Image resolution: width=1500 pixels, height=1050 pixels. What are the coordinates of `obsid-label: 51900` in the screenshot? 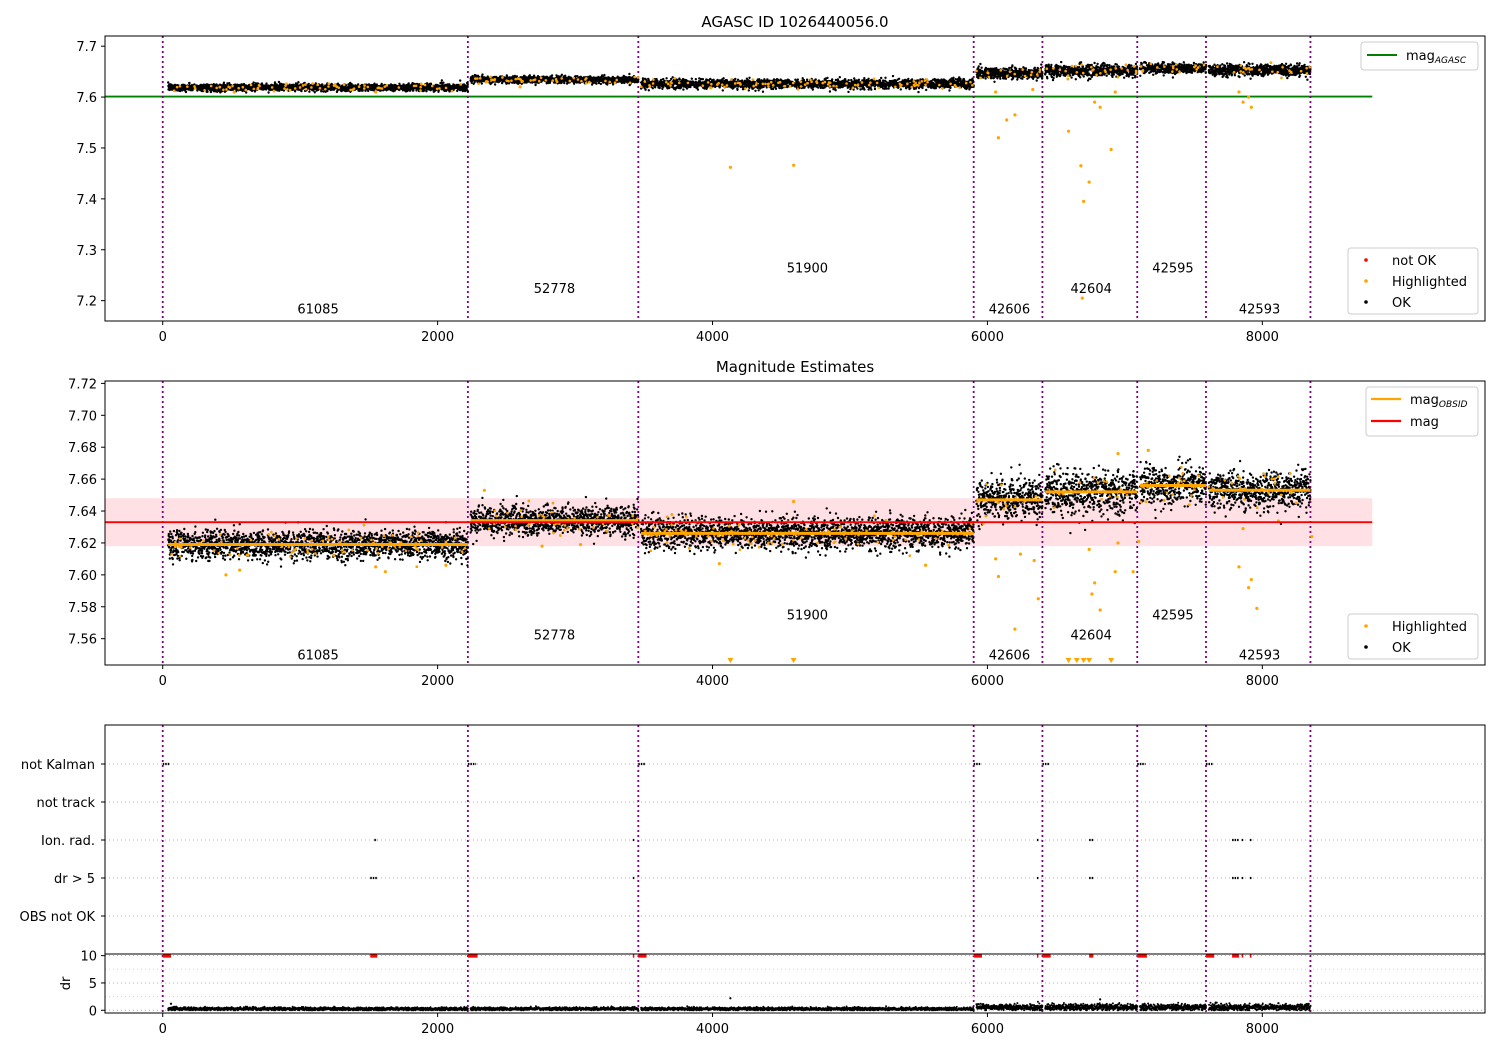 It's located at (807, 269).